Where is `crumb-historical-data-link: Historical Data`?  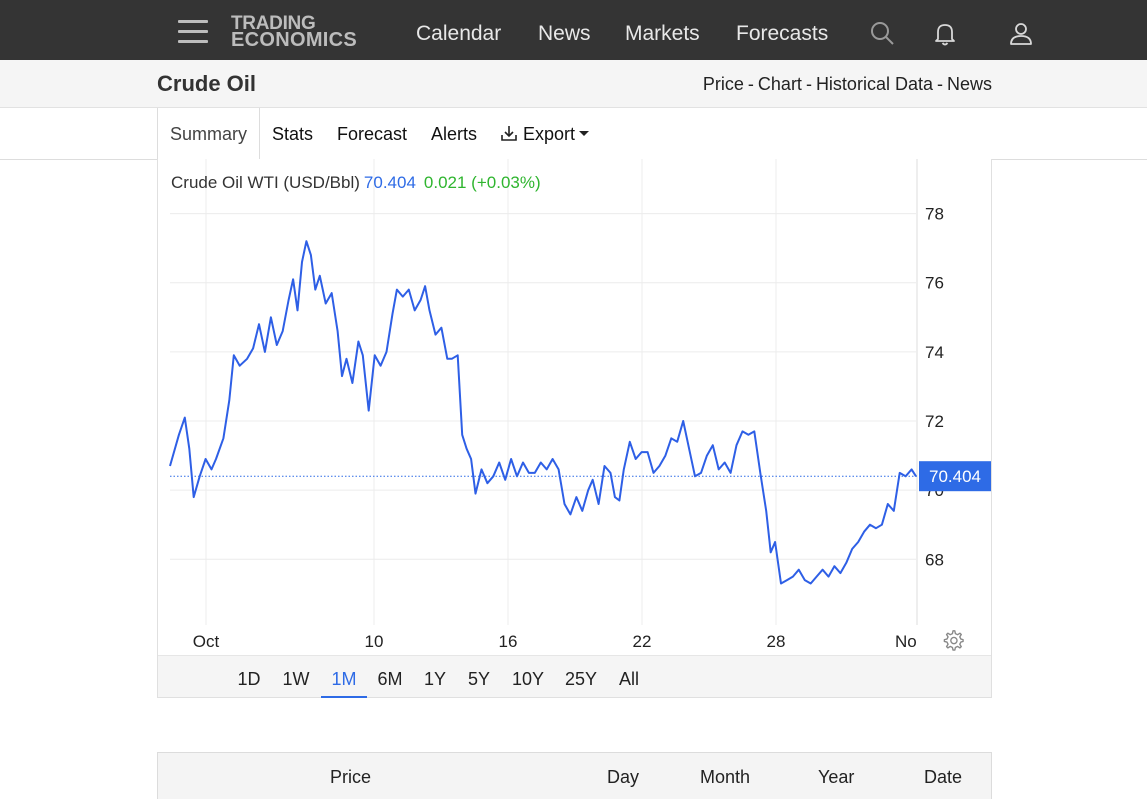 crumb-historical-data-link: Historical Data is located at coordinates (874, 84).